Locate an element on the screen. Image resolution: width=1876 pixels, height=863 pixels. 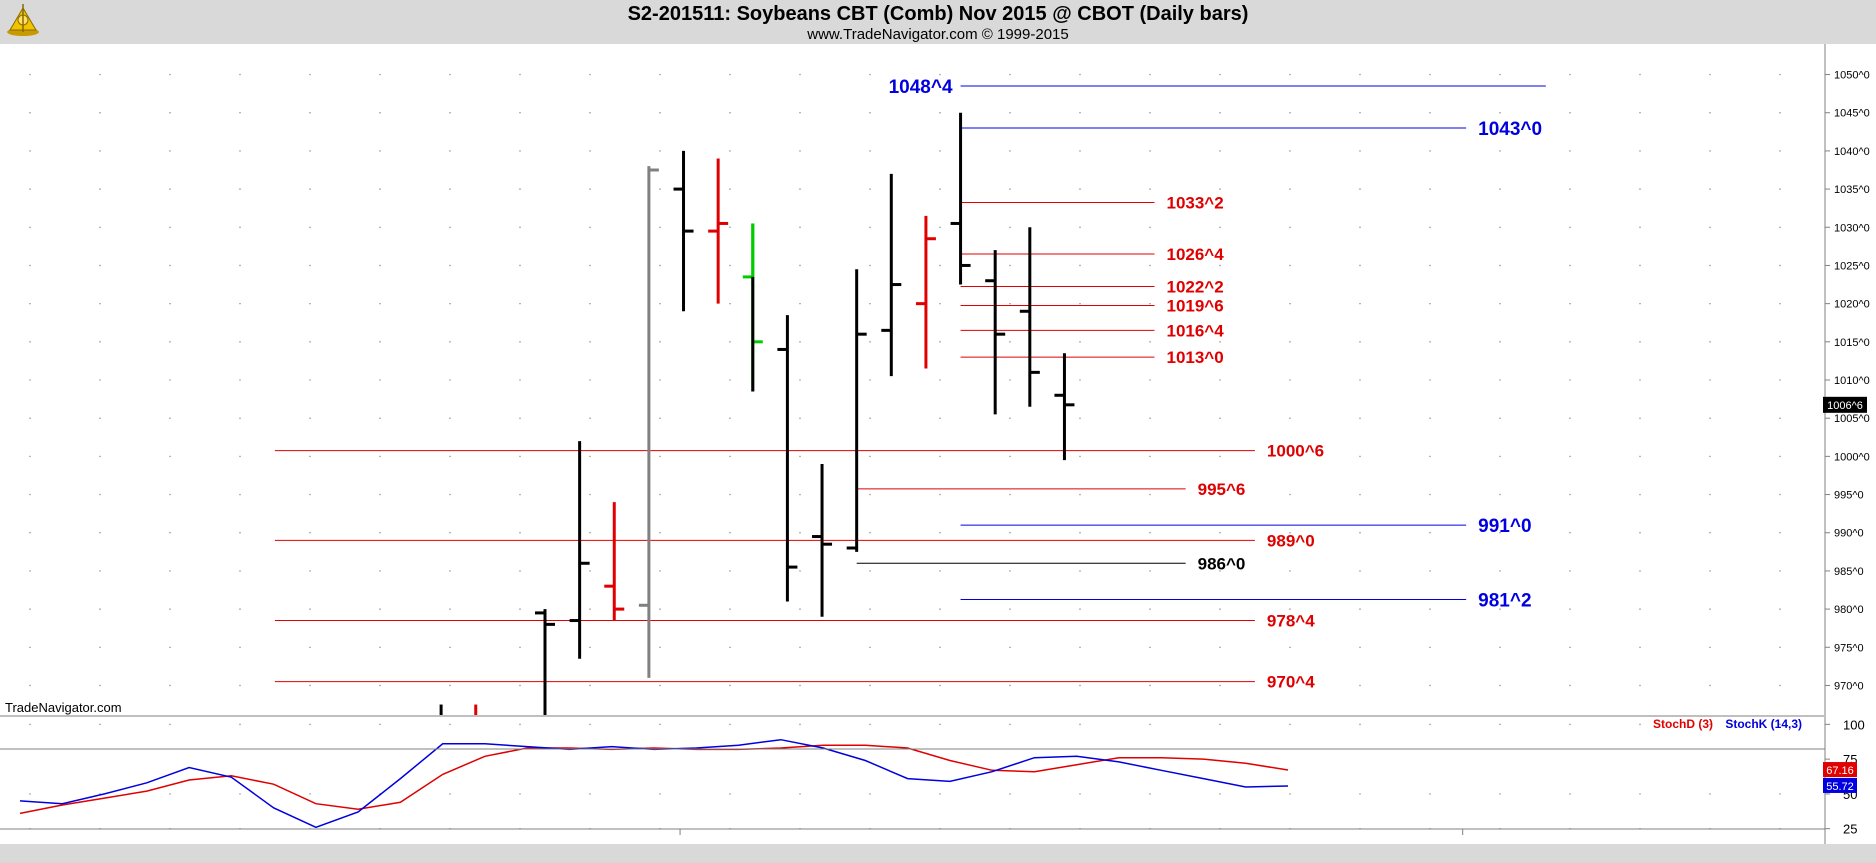
y-tick-label: 970^0 is located at coordinates (1849, 686).